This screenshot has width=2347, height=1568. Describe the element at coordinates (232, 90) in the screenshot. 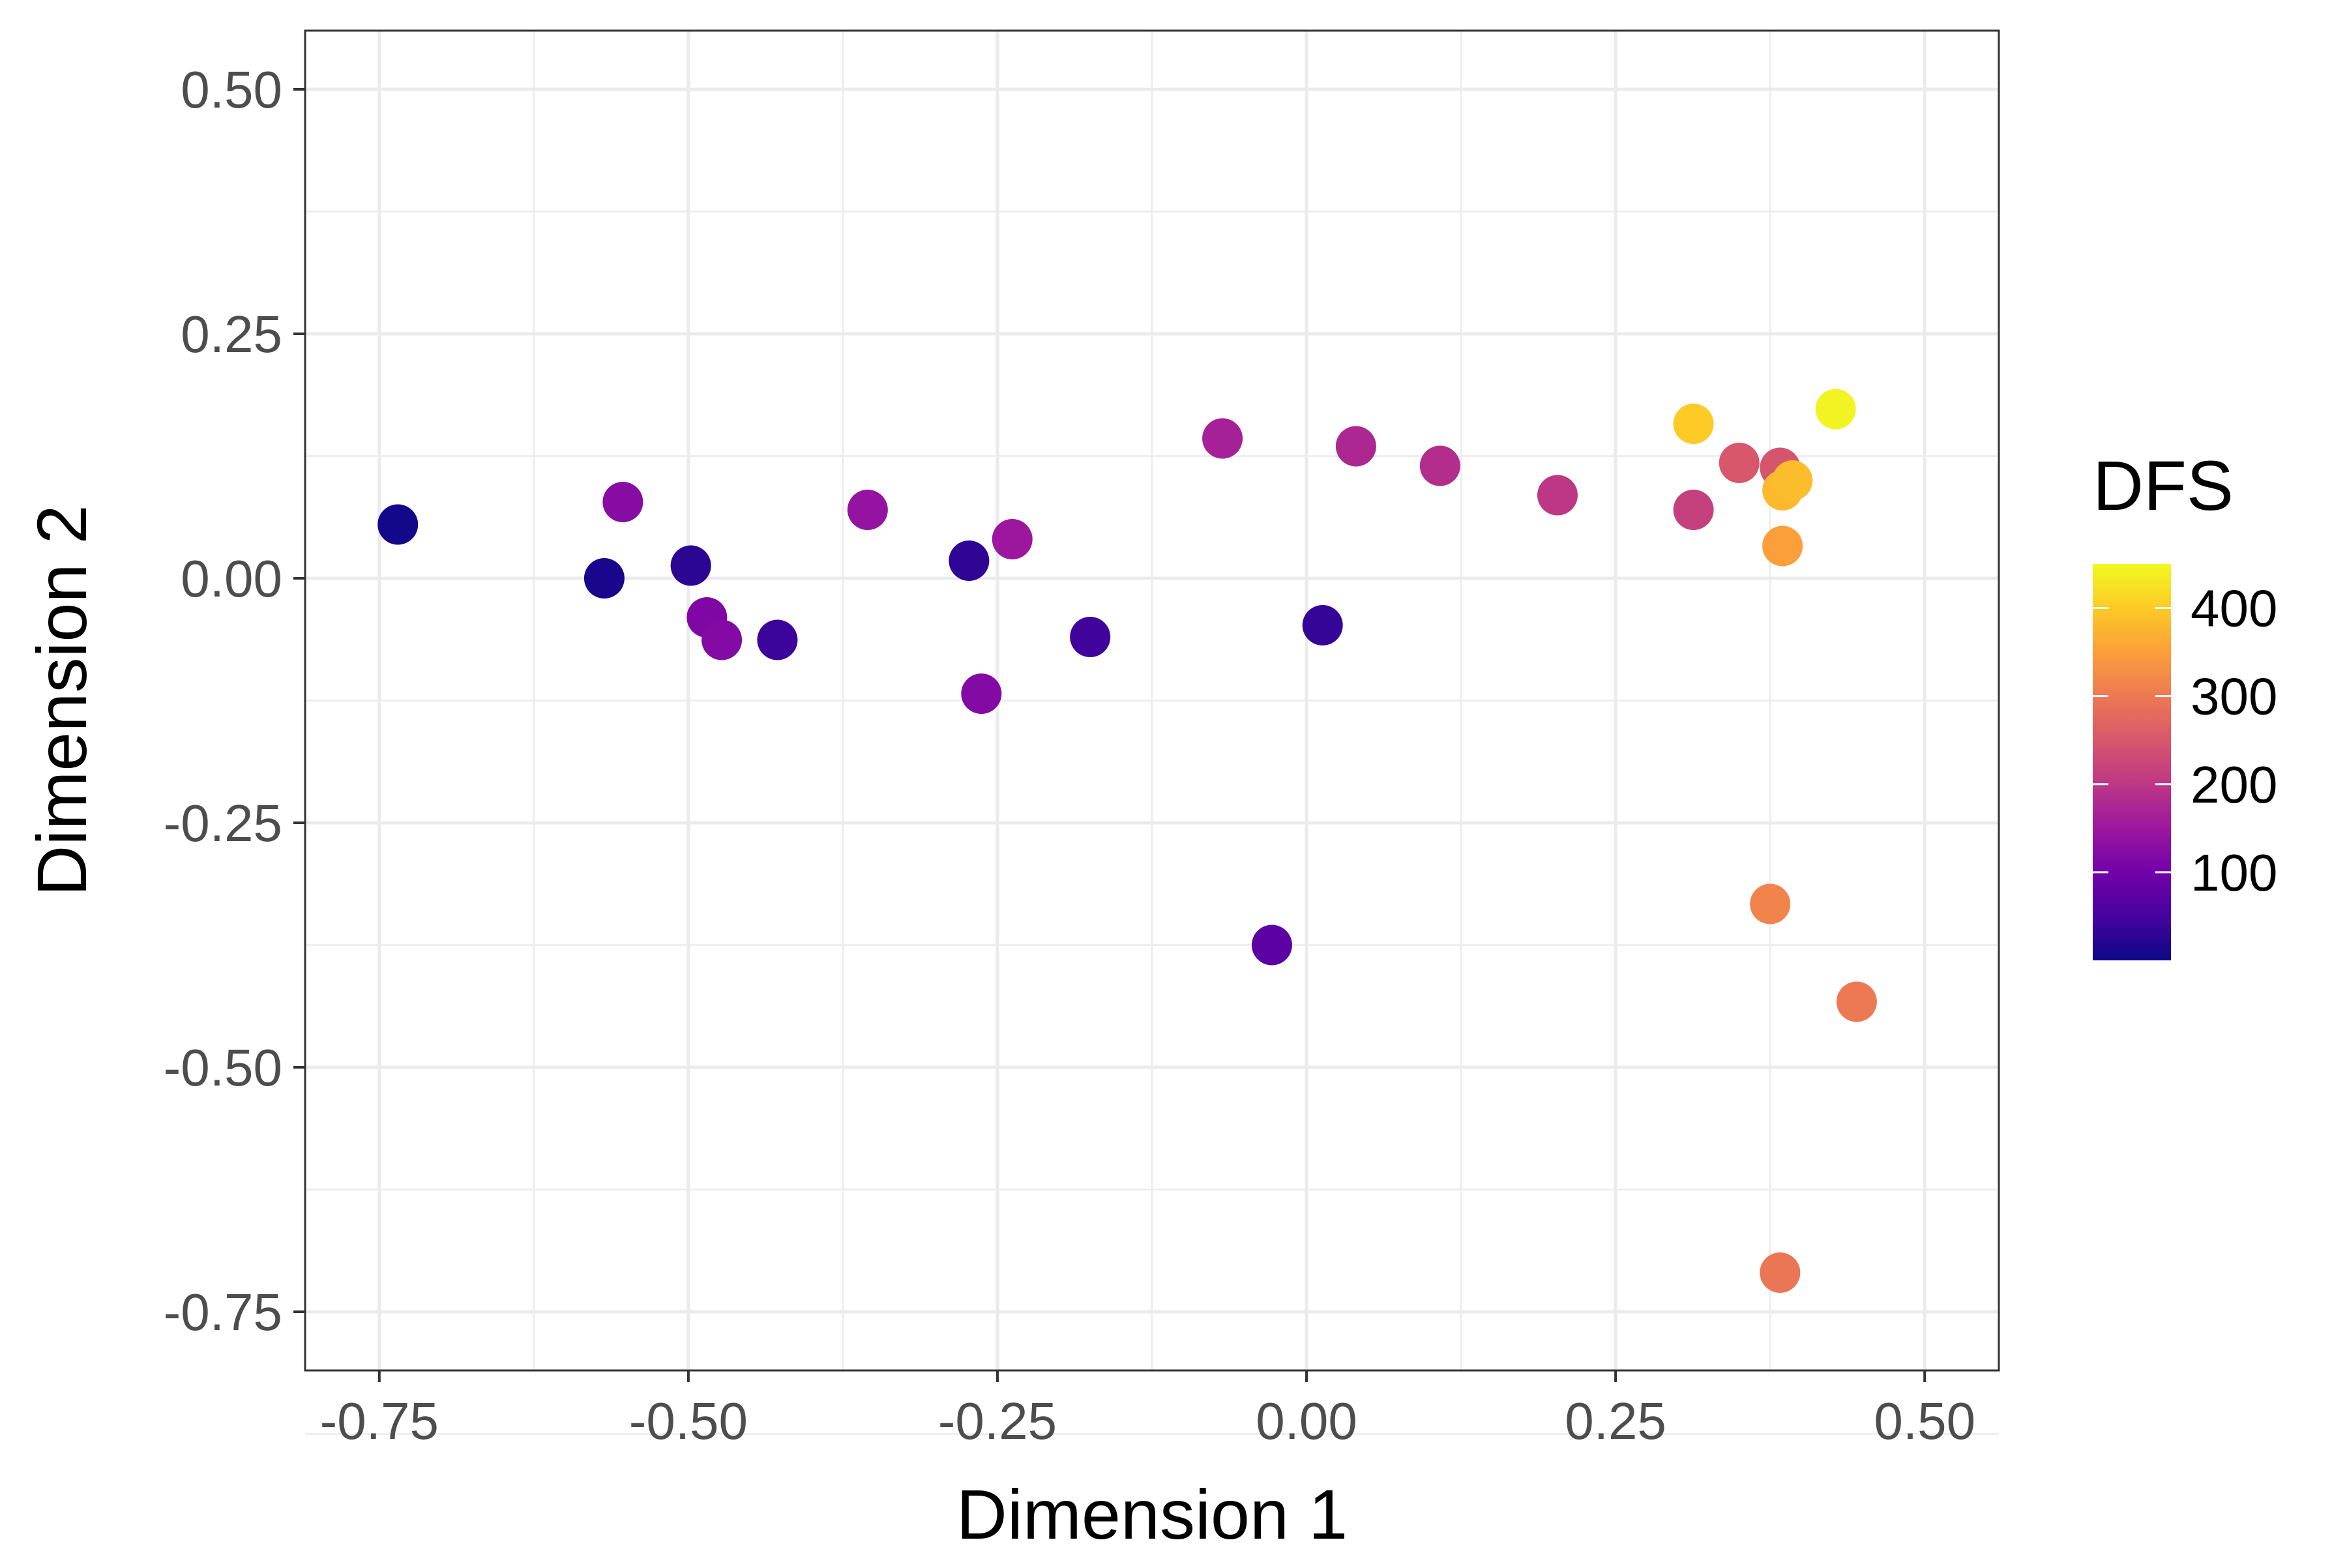

I see `y-tick-label: 0.50` at that location.